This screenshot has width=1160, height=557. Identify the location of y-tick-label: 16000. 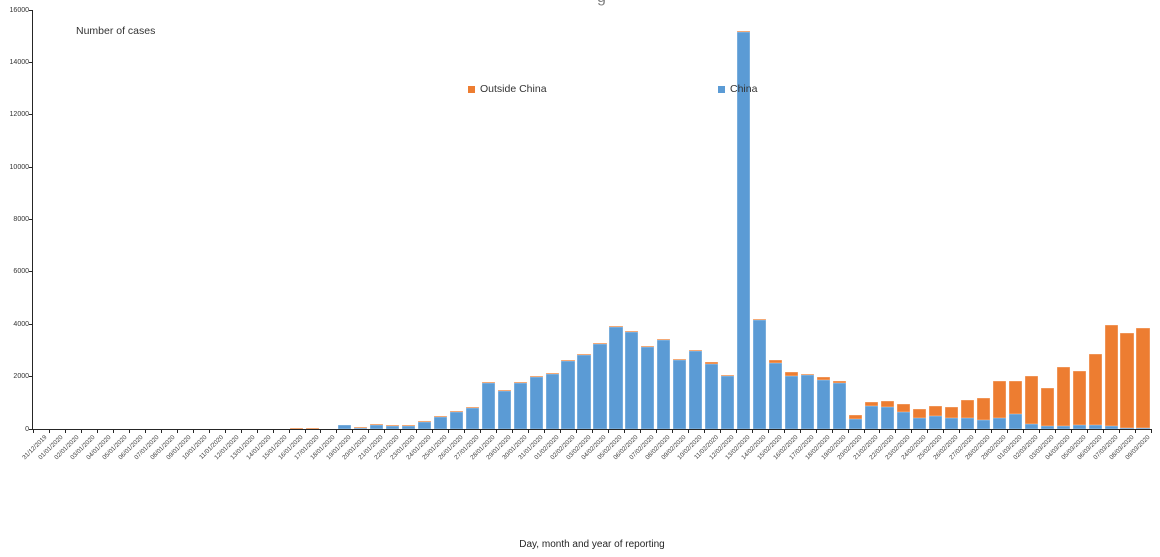
(19, 10).